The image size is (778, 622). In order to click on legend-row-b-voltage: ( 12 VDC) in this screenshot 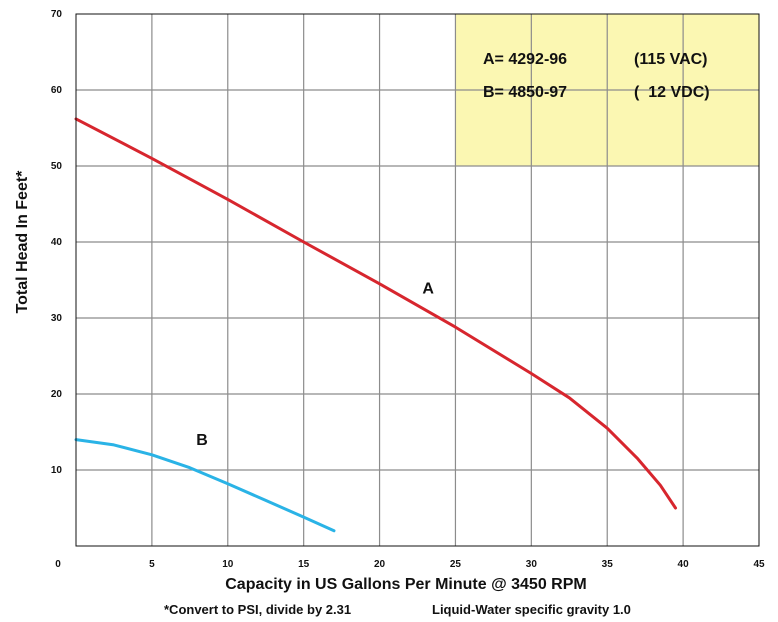, I will do `click(672, 92)`.